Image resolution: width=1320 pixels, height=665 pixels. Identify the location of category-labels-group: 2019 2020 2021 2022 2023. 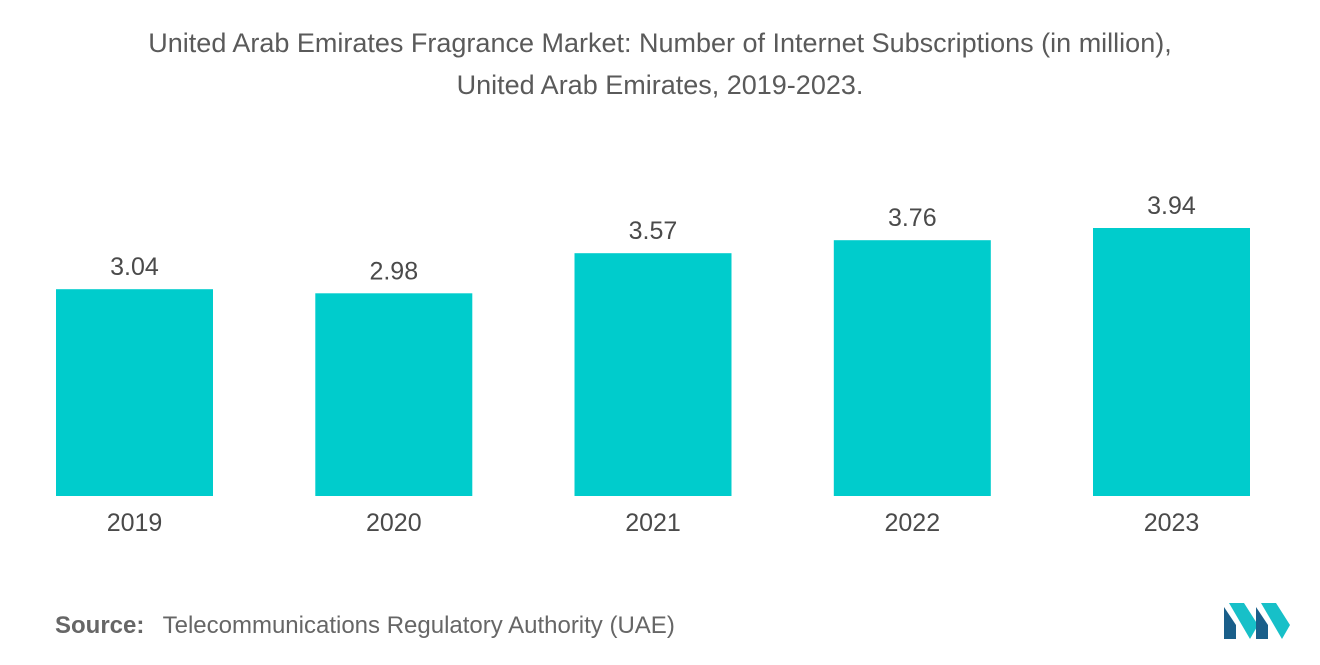
(653, 523).